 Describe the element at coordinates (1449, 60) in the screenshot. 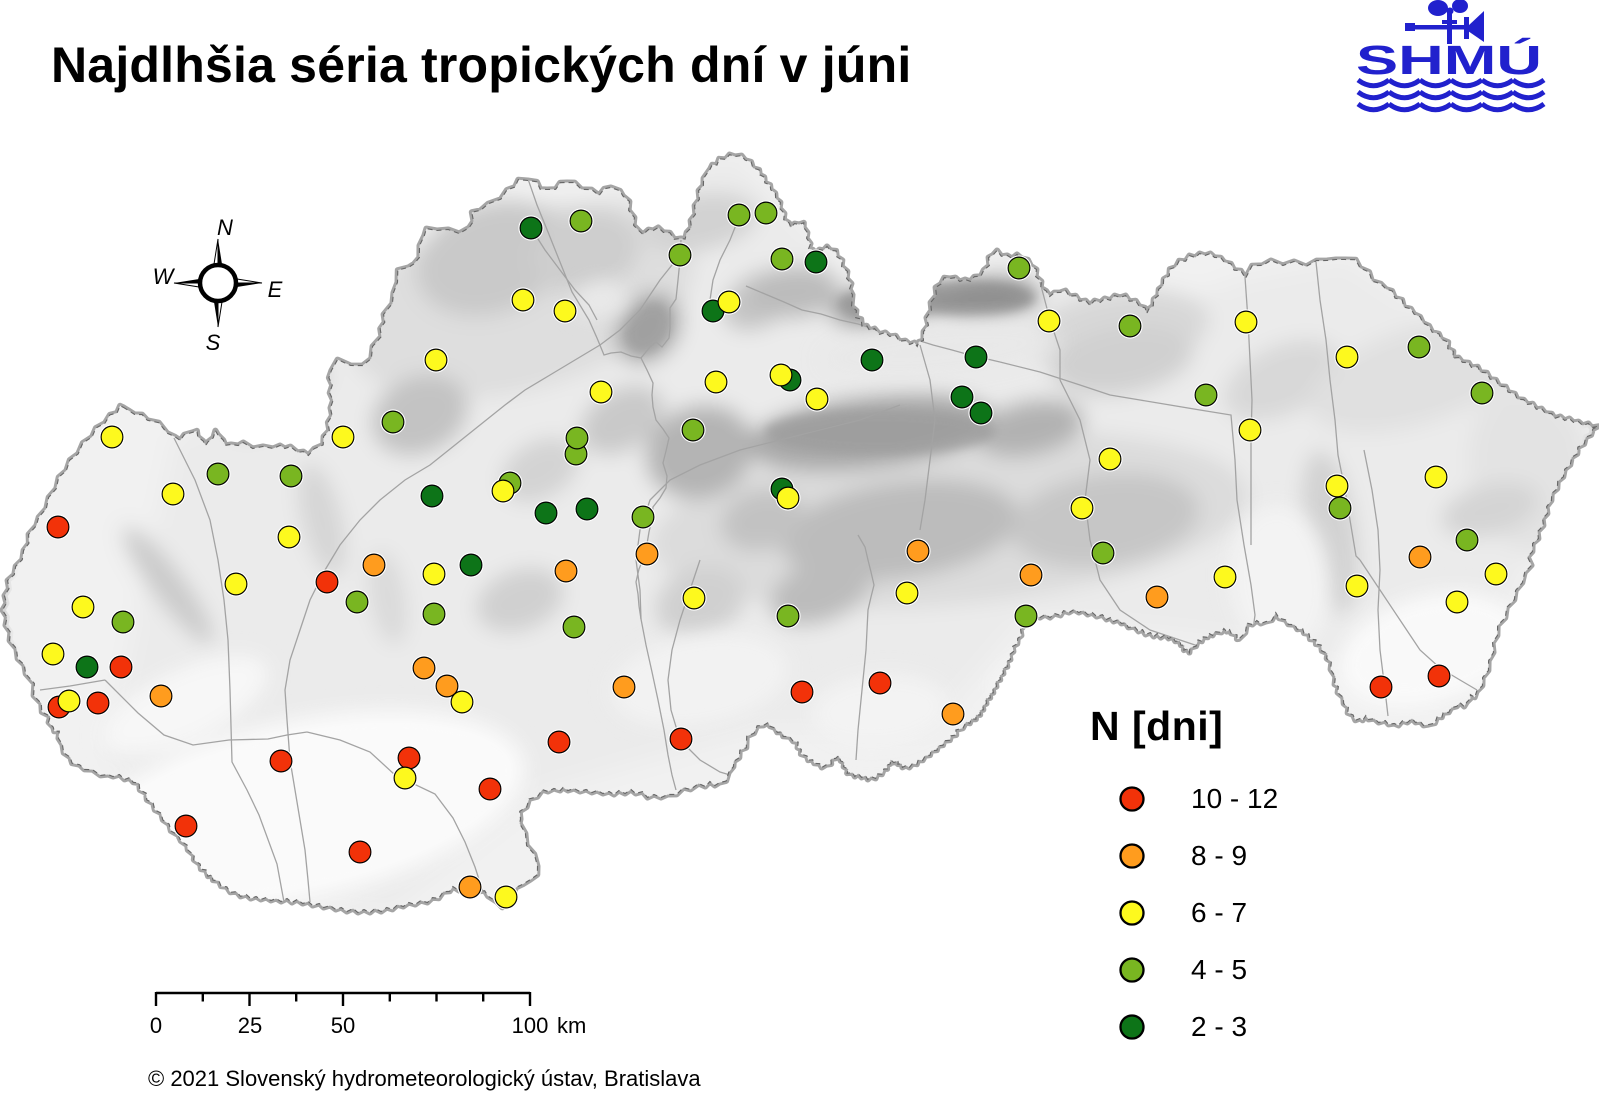

I see `svg-text: SHMÚ` at that location.